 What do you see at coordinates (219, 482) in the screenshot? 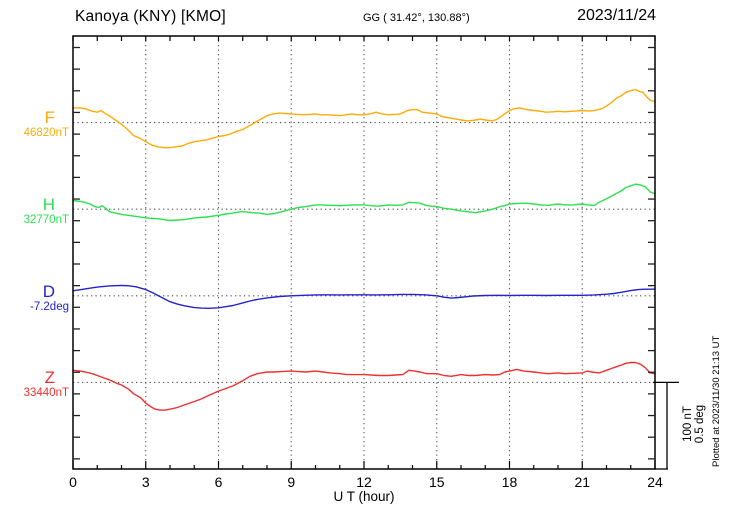
I see `x-tick-label-6: 6` at bounding box center [219, 482].